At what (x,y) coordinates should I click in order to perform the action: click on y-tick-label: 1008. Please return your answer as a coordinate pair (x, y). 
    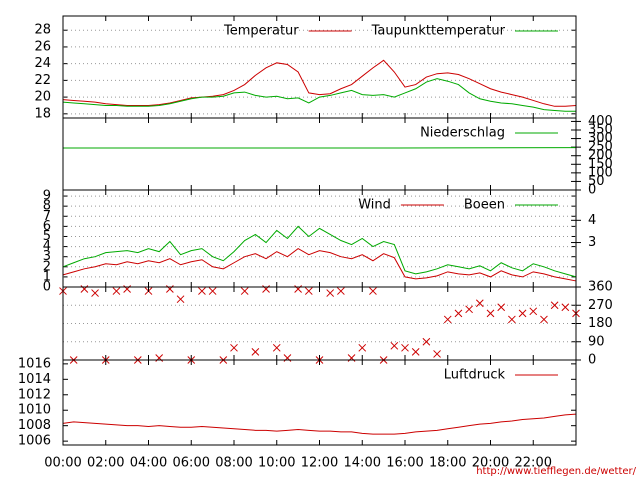
    Looking at the image, I should click on (34, 425).